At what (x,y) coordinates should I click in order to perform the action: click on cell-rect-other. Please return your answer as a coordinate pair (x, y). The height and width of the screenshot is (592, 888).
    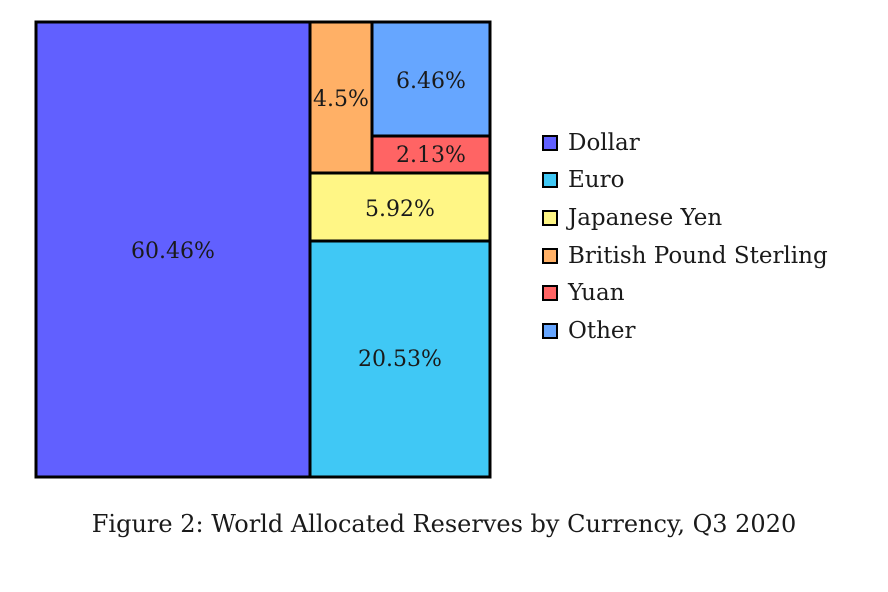
    Looking at the image, I should click on (431, 79).